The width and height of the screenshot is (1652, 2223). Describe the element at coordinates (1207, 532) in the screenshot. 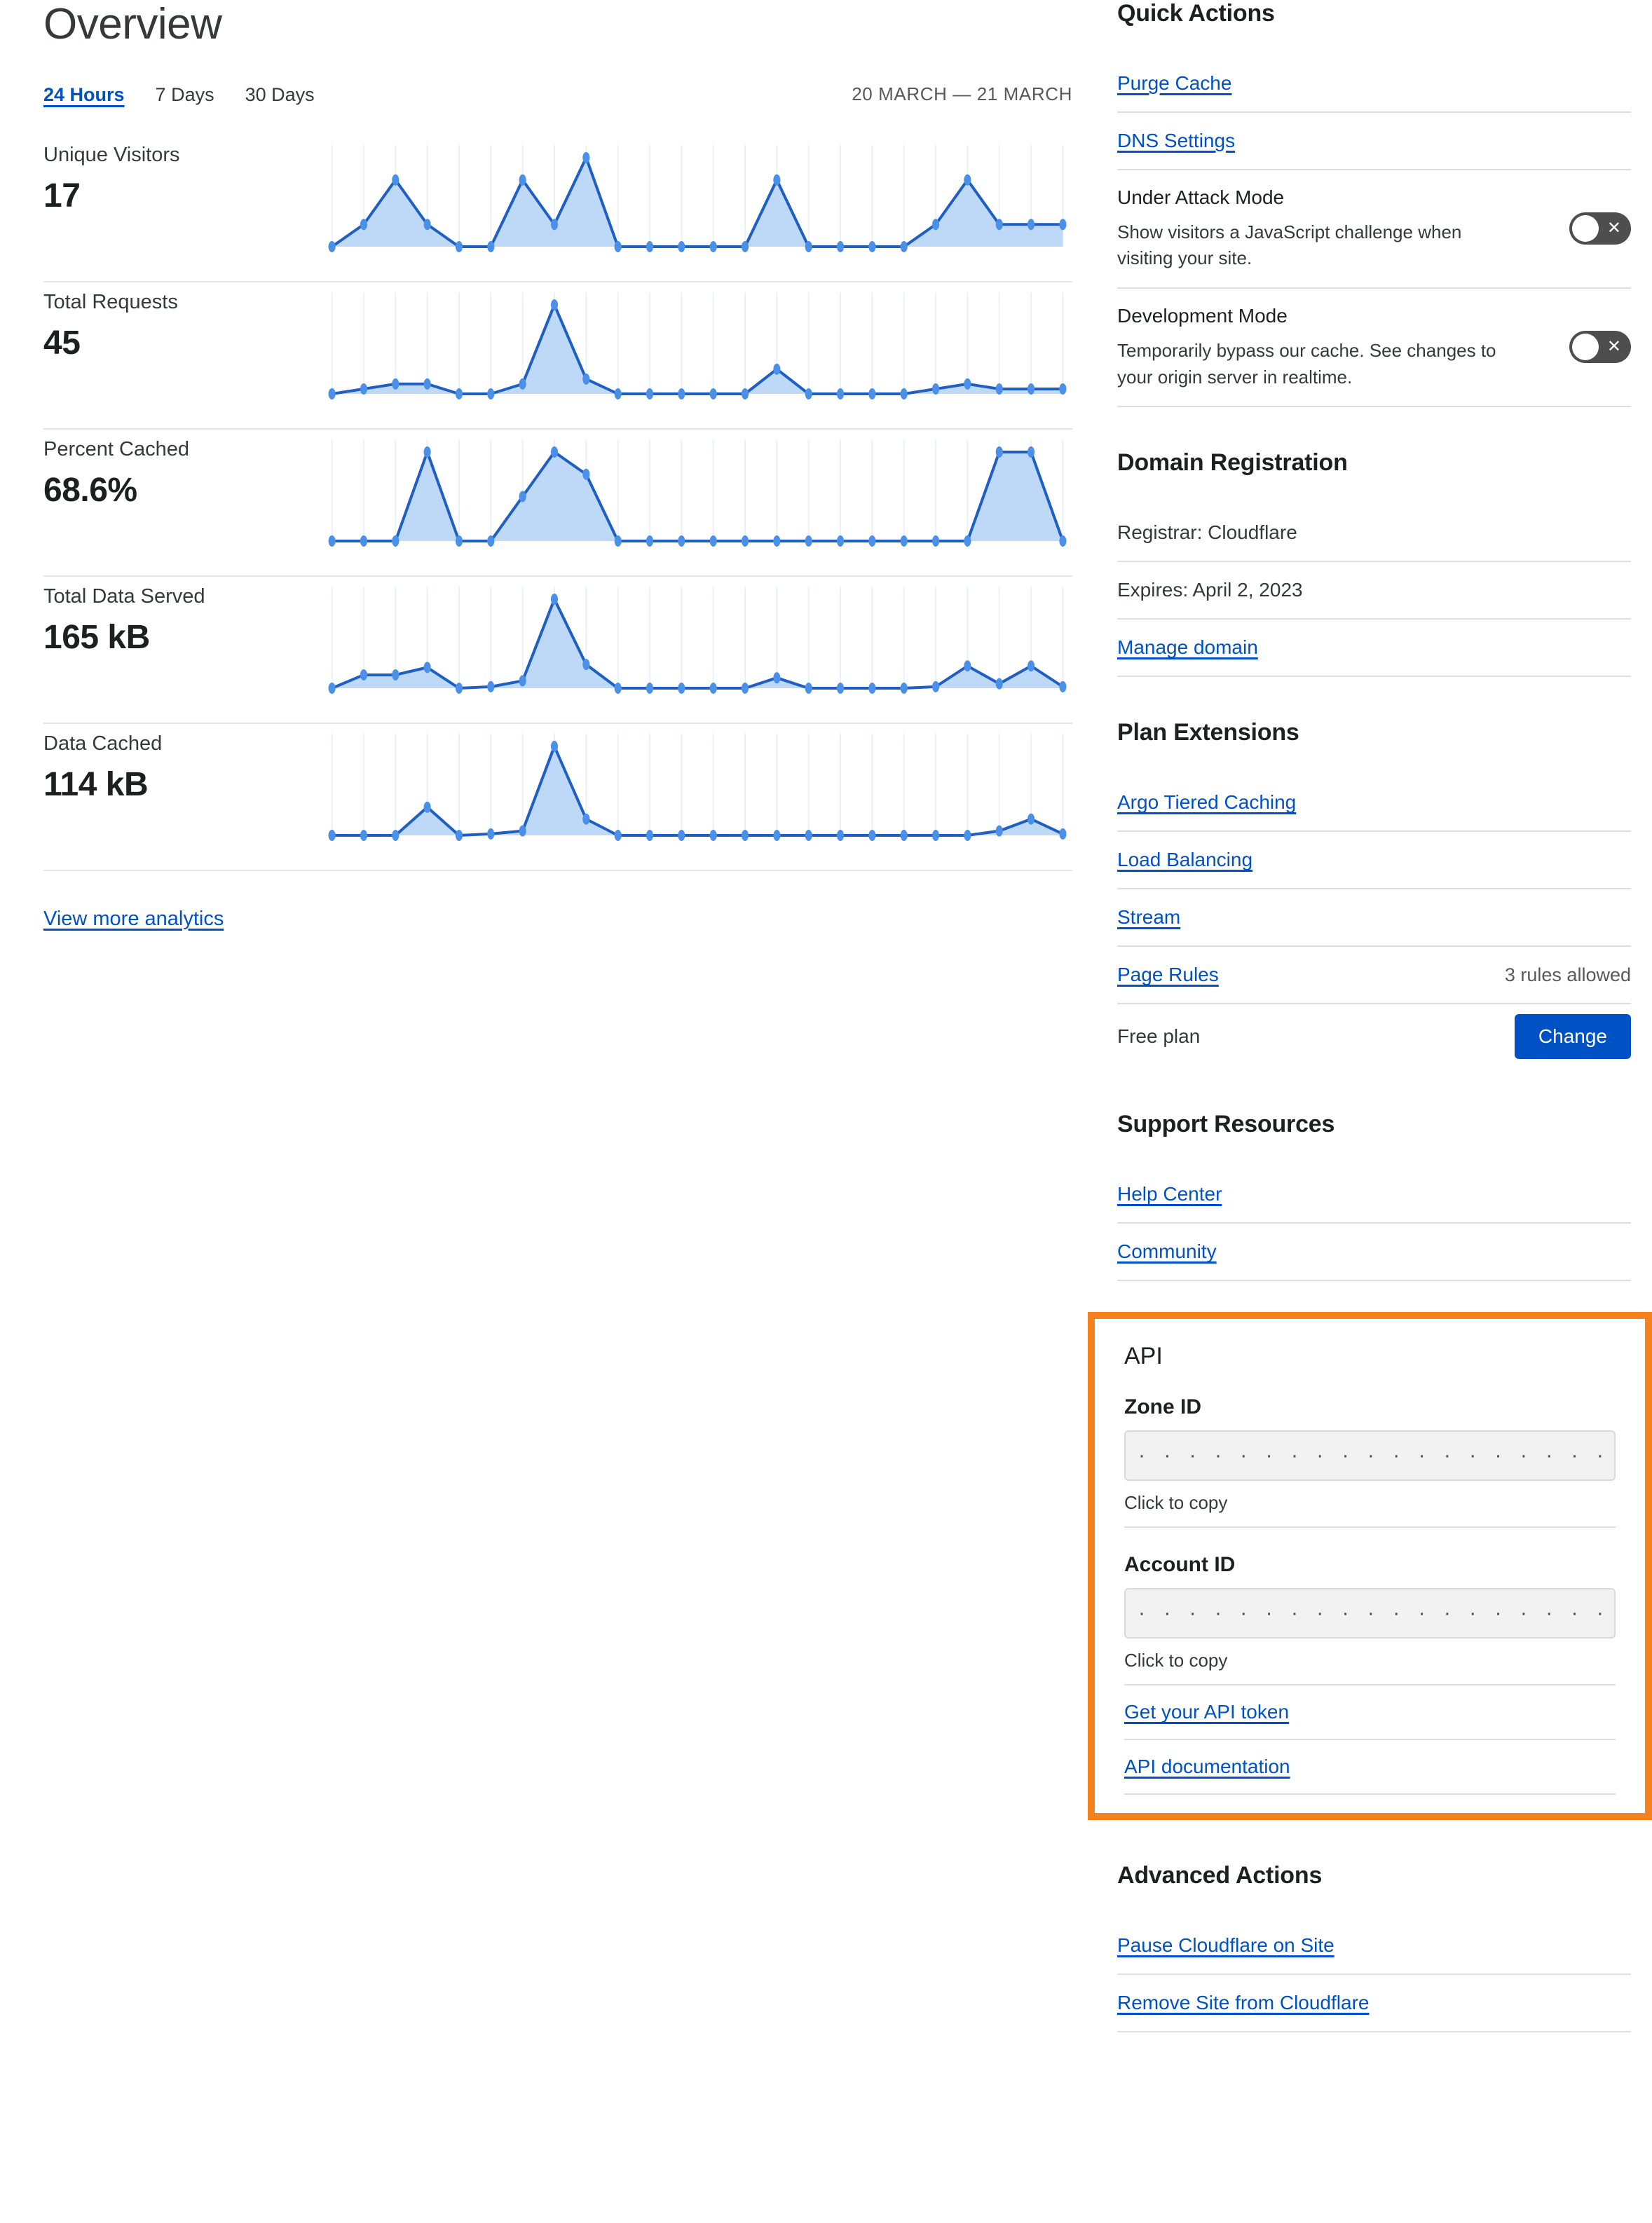

I see `registrar-value: Registrar: Cloudflare` at that location.